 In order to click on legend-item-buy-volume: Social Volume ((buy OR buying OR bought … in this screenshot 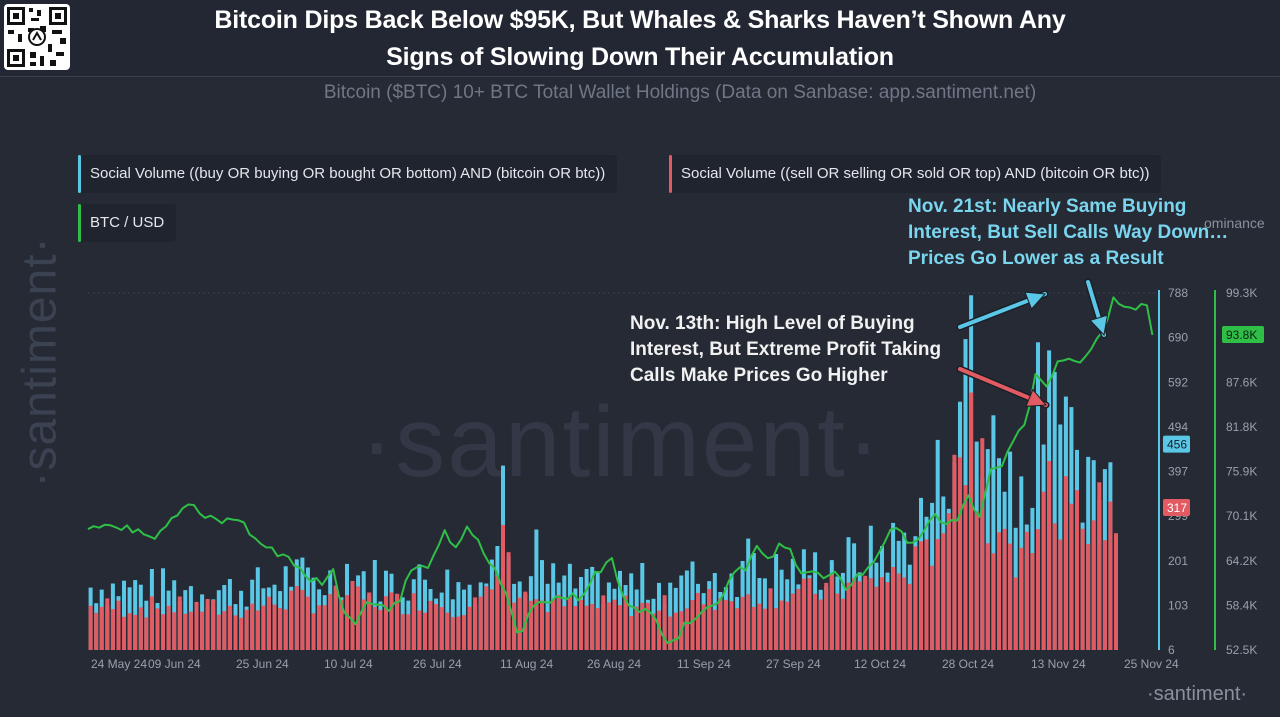, I will do `click(348, 174)`.